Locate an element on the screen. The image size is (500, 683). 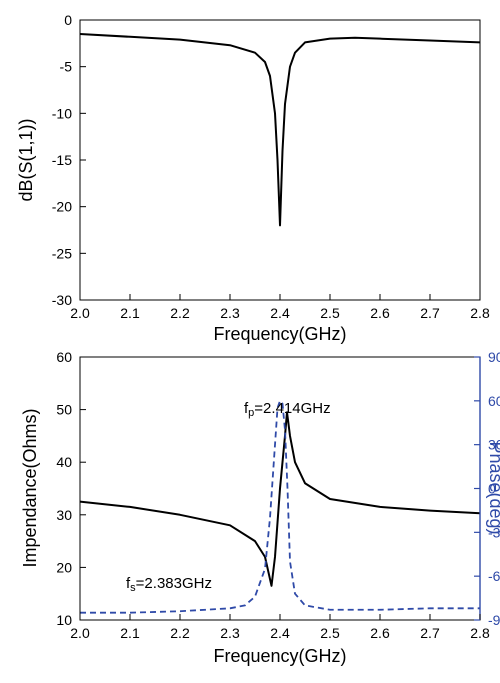
impedance-x-tick-label: 2.2 is located at coordinates (180, 633).